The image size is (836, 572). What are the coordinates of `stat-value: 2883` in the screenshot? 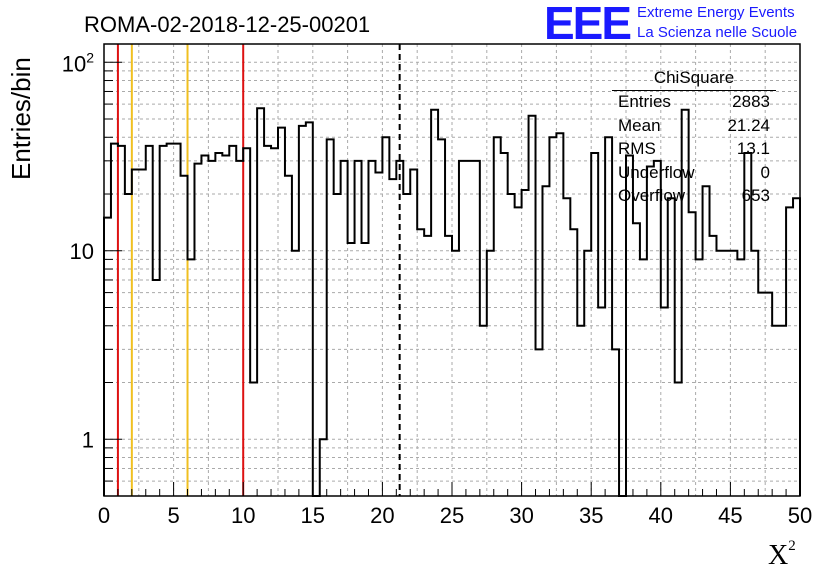 It's located at (751, 101).